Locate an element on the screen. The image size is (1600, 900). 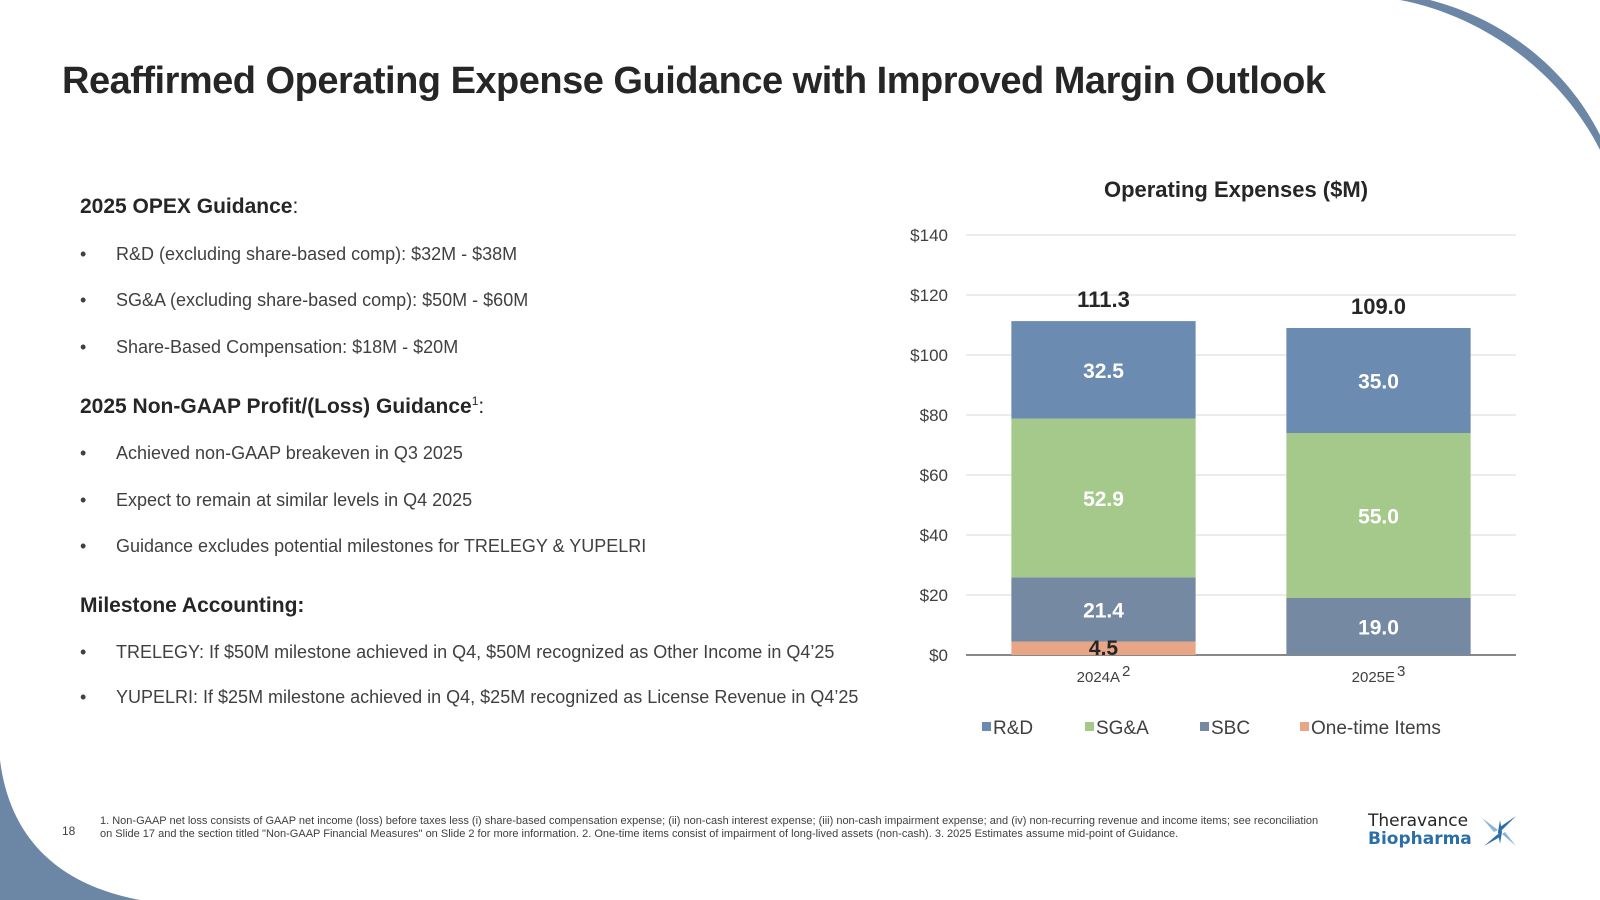
logo-line2: Biopharma is located at coordinates (1420, 839).